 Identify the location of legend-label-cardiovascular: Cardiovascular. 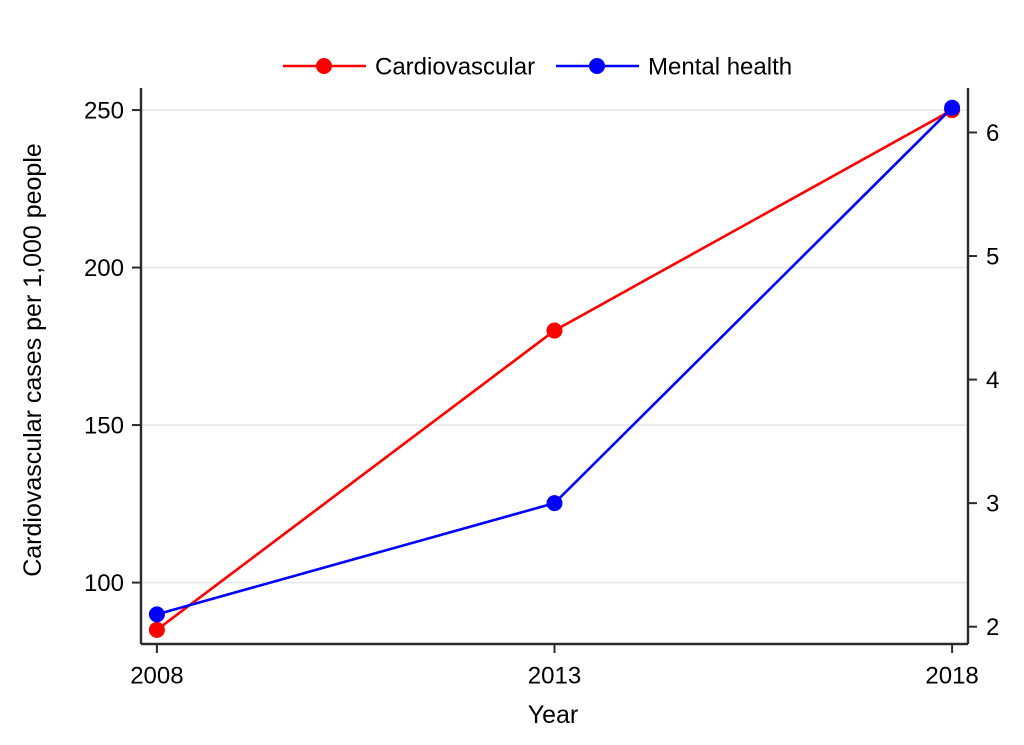
(455, 66).